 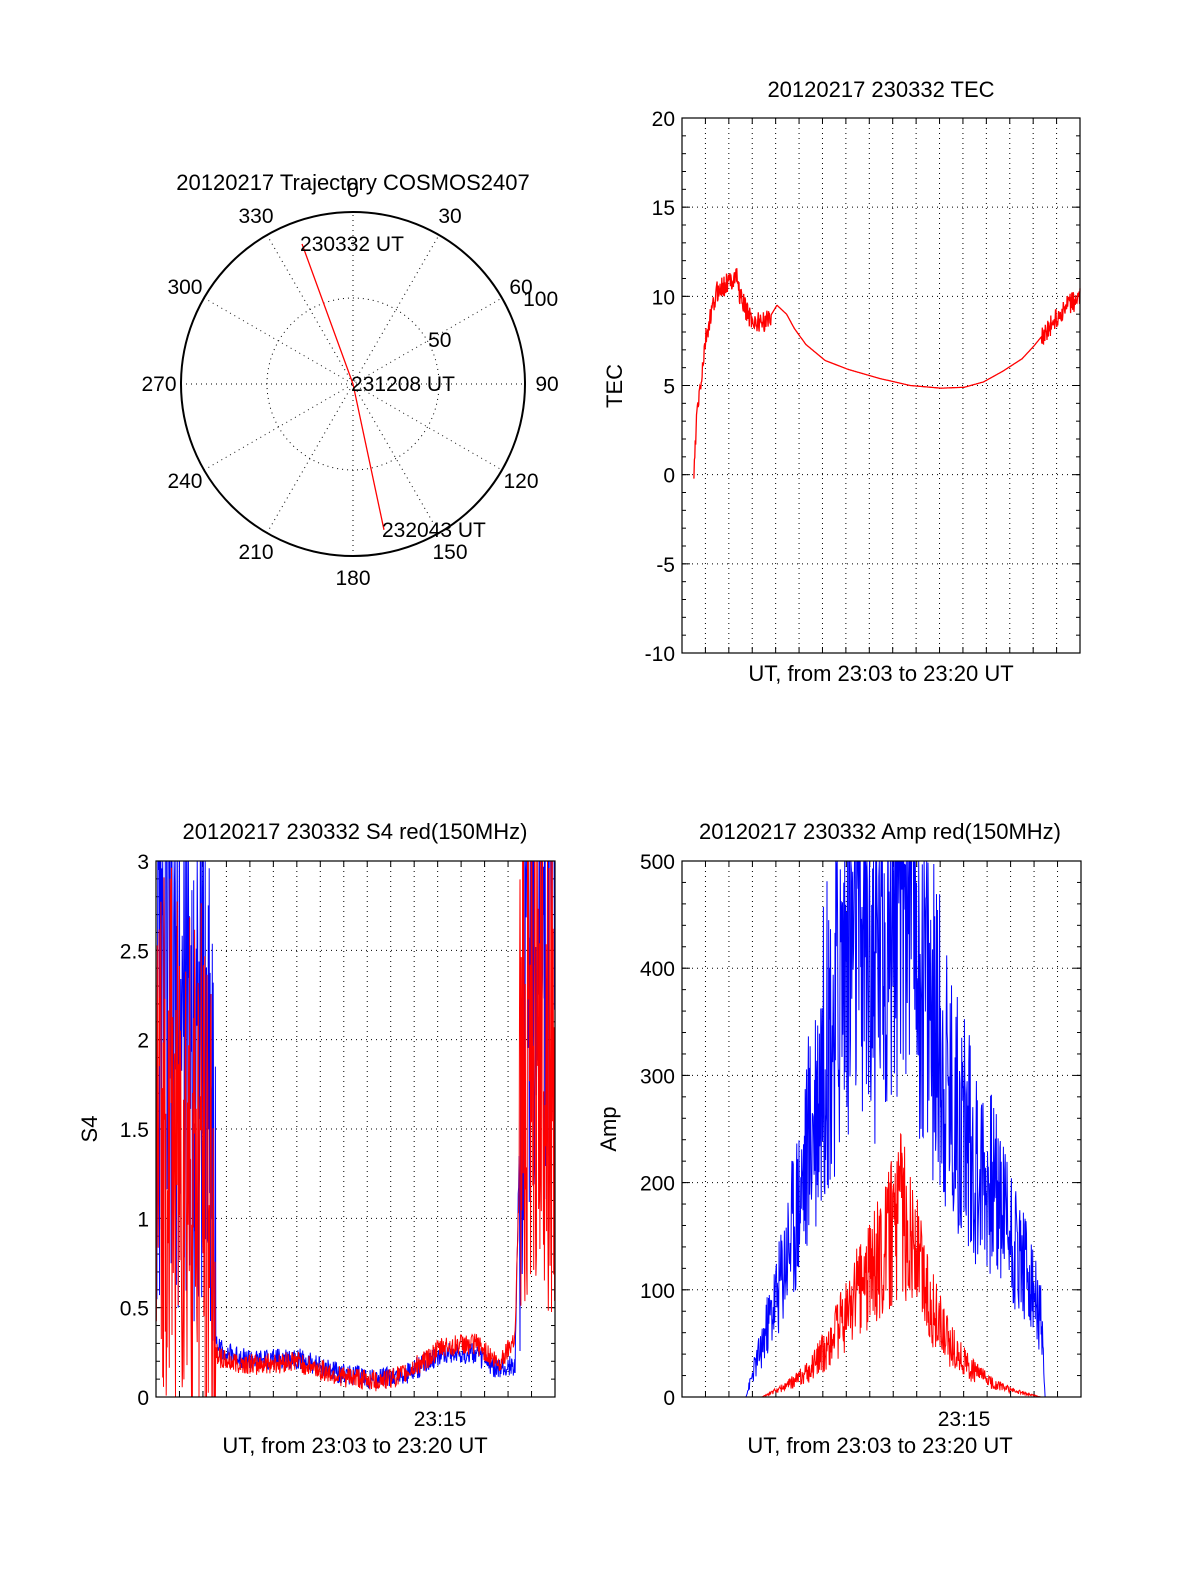 What do you see at coordinates (134, 1130) in the screenshot?
I see `y-tick-label: 1.5` at bounding box center [134, 1130].